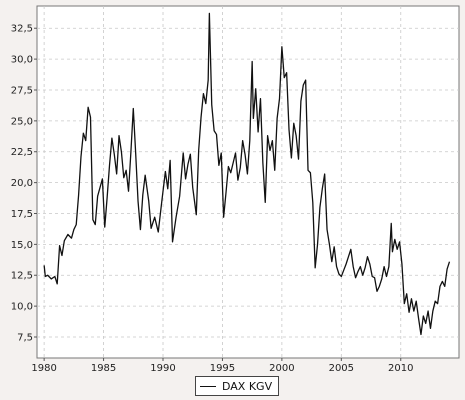  What do you see at coordinates (22, 276) in the screenshot?
I see `y-tick-label: 12,5` at bounding box center [22, 276].